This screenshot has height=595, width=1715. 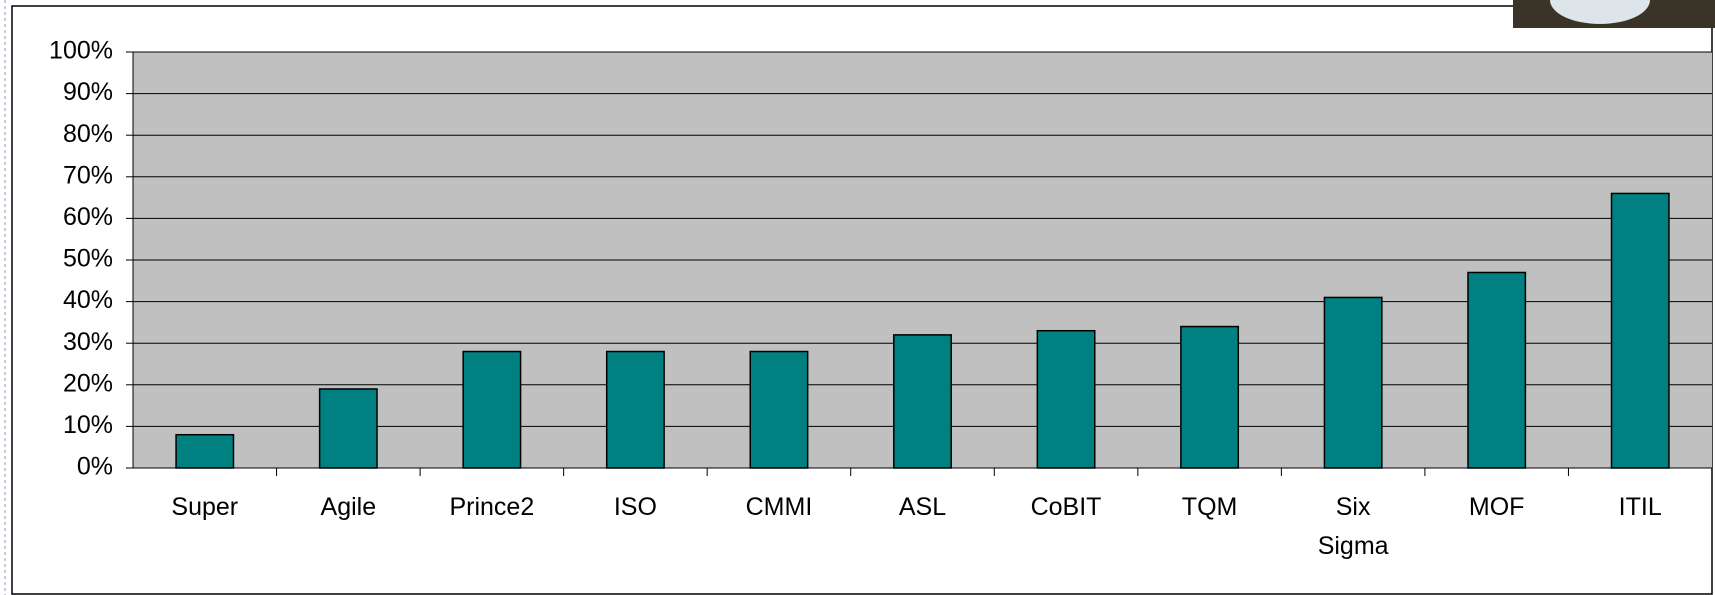 I want to click on y-tick-label: 20%, so click(x=88, y=383).